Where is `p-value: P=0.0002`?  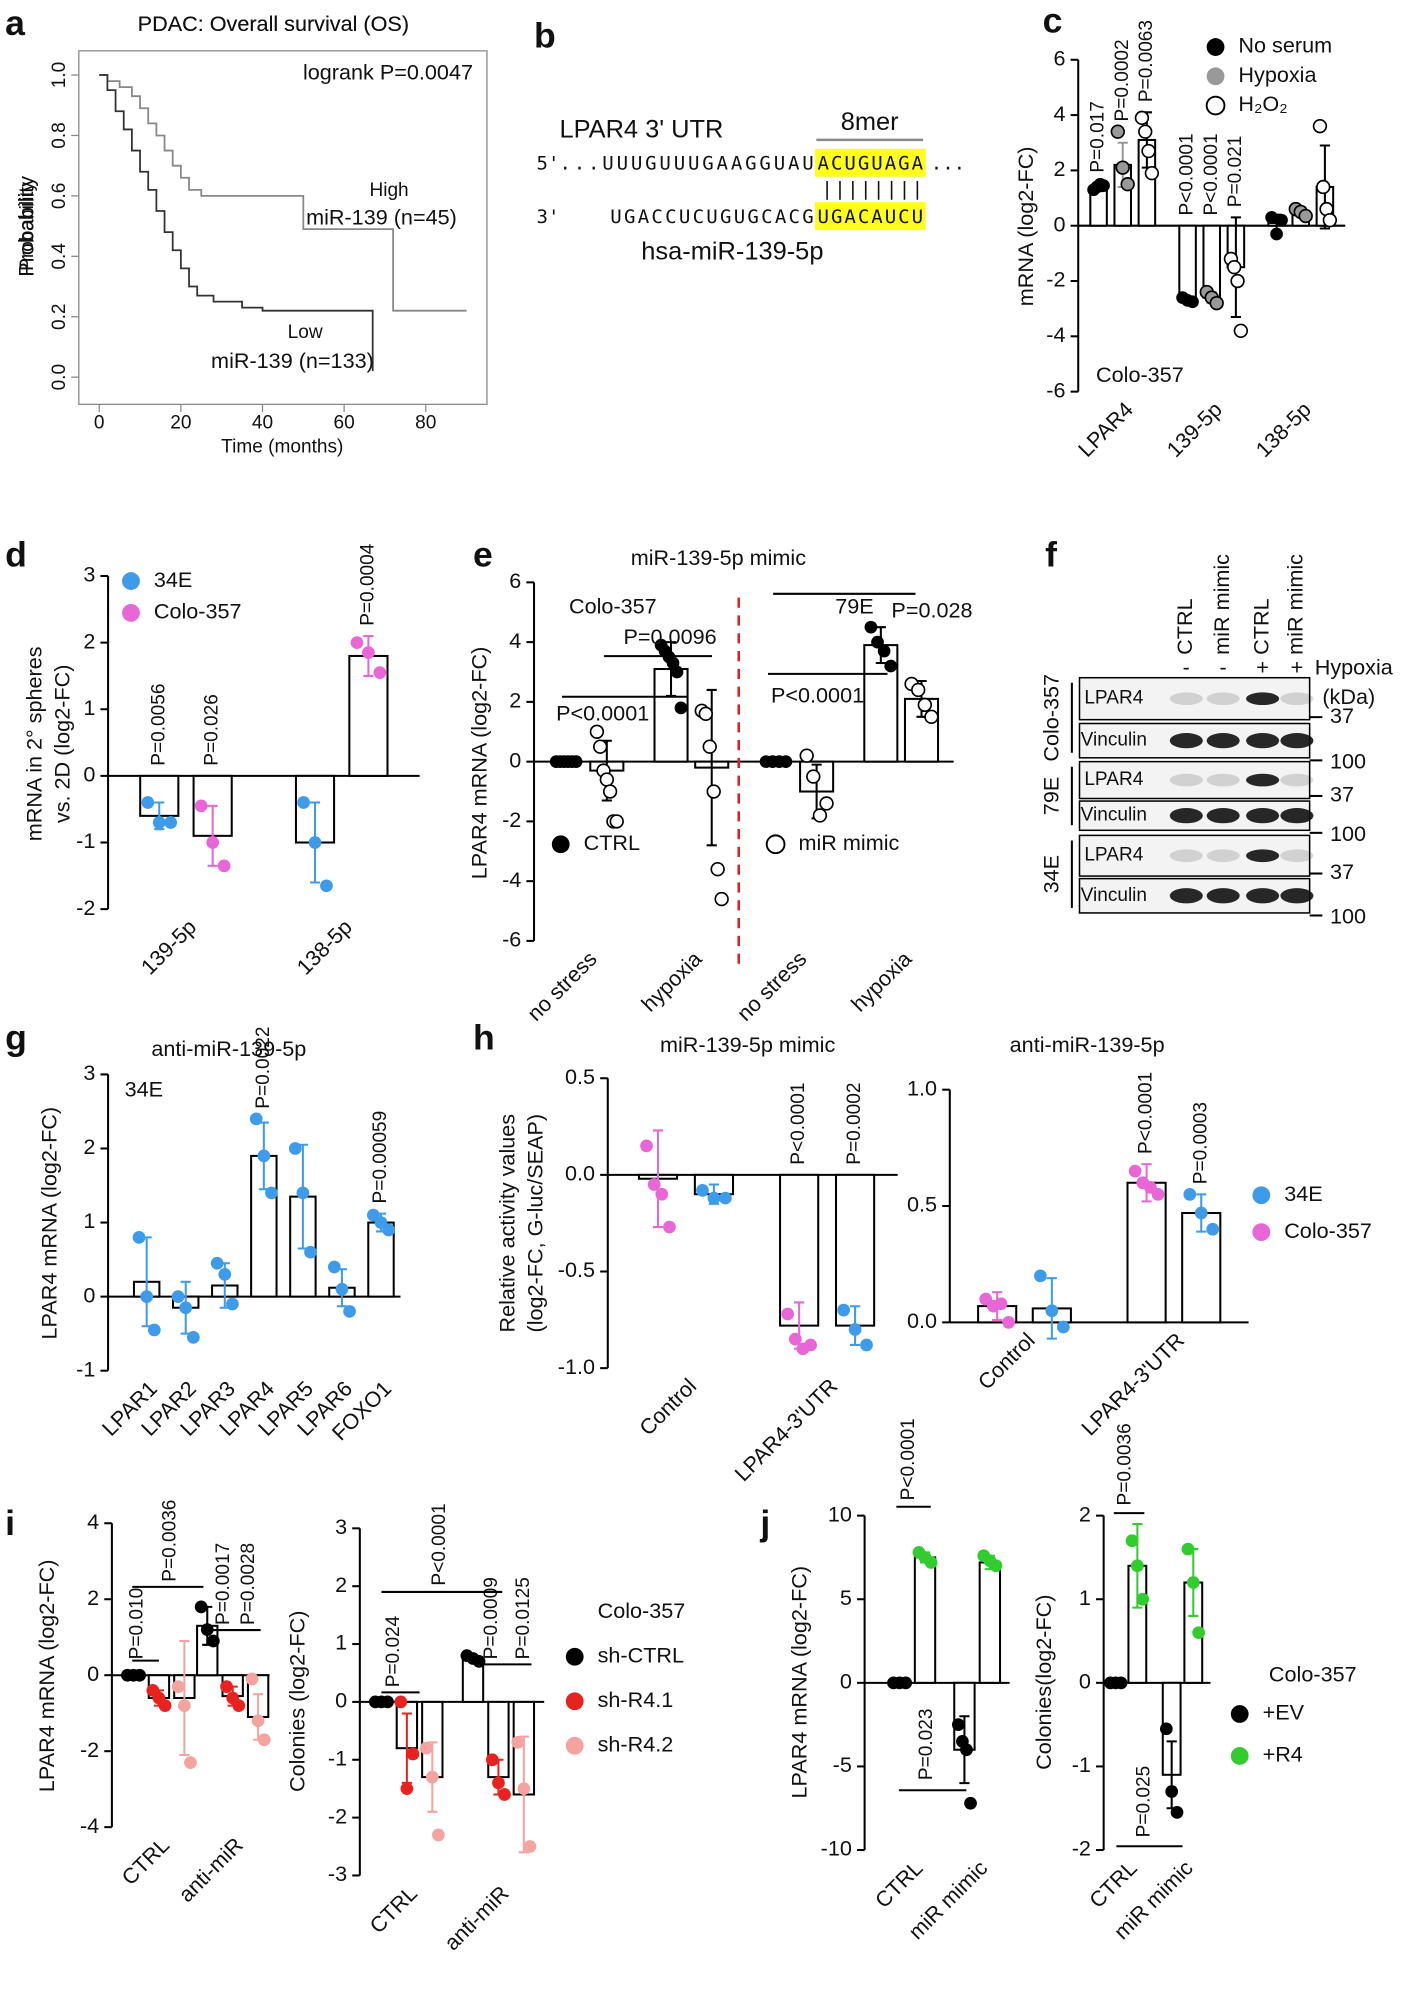
p-value: P=0.0002 is located at coordinates (1122, 80).